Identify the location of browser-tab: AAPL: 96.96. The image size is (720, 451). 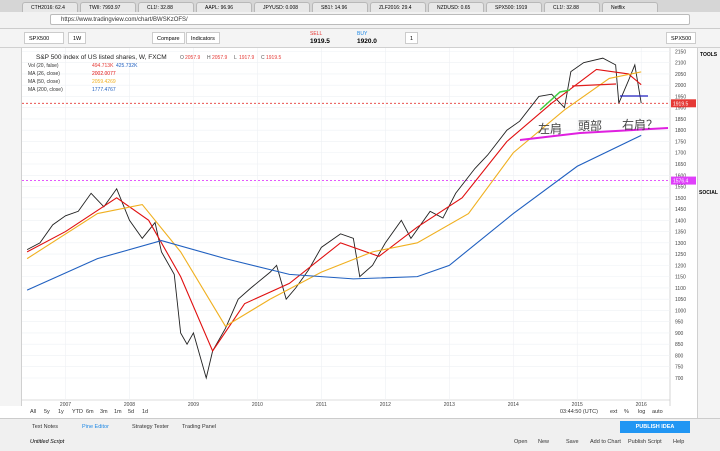
(224, 7).